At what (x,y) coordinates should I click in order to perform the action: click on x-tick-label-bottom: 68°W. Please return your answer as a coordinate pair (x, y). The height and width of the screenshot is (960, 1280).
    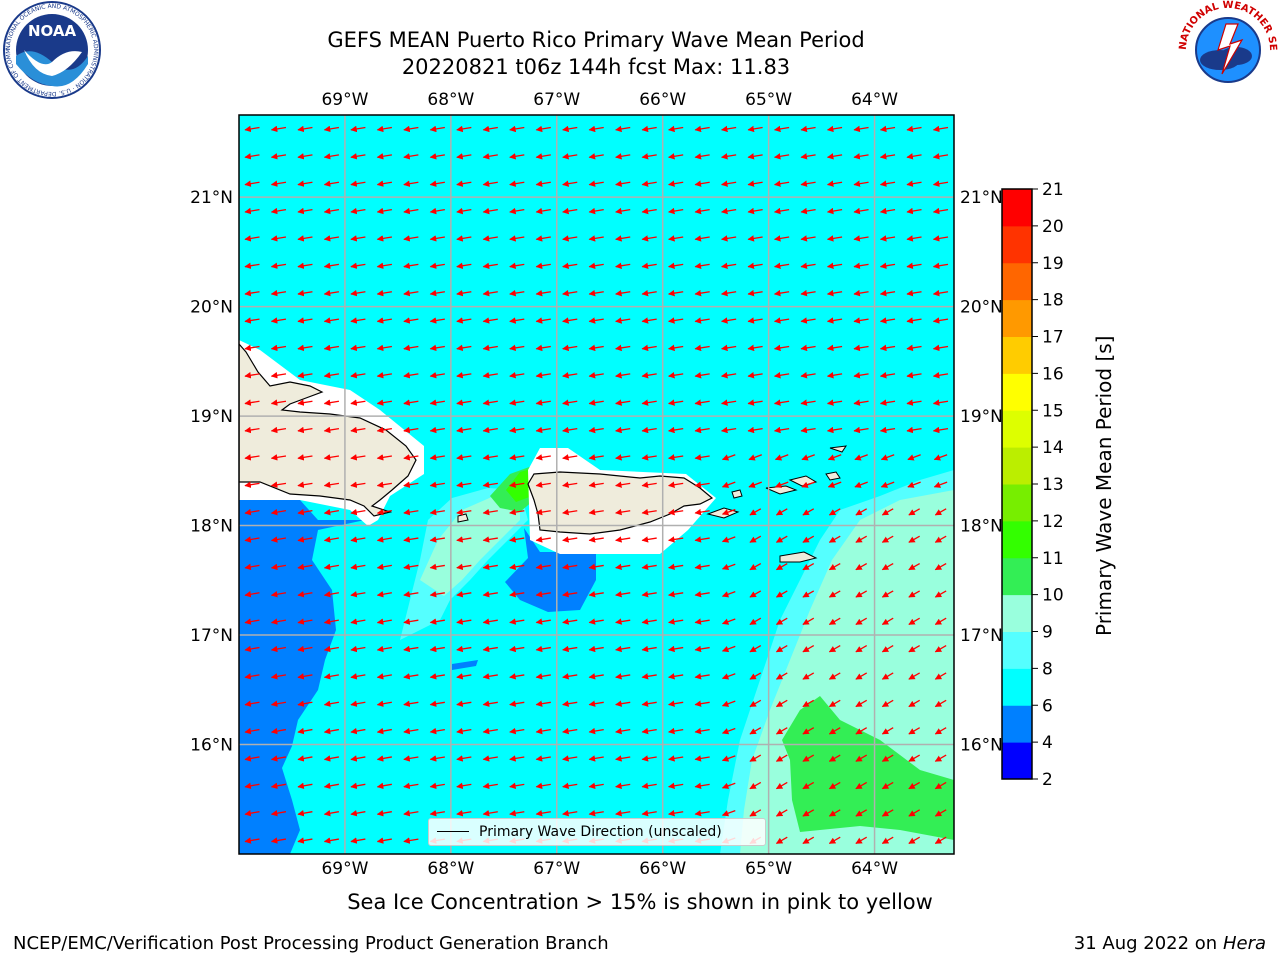
    Looking at the image, I should click on (450, 869).